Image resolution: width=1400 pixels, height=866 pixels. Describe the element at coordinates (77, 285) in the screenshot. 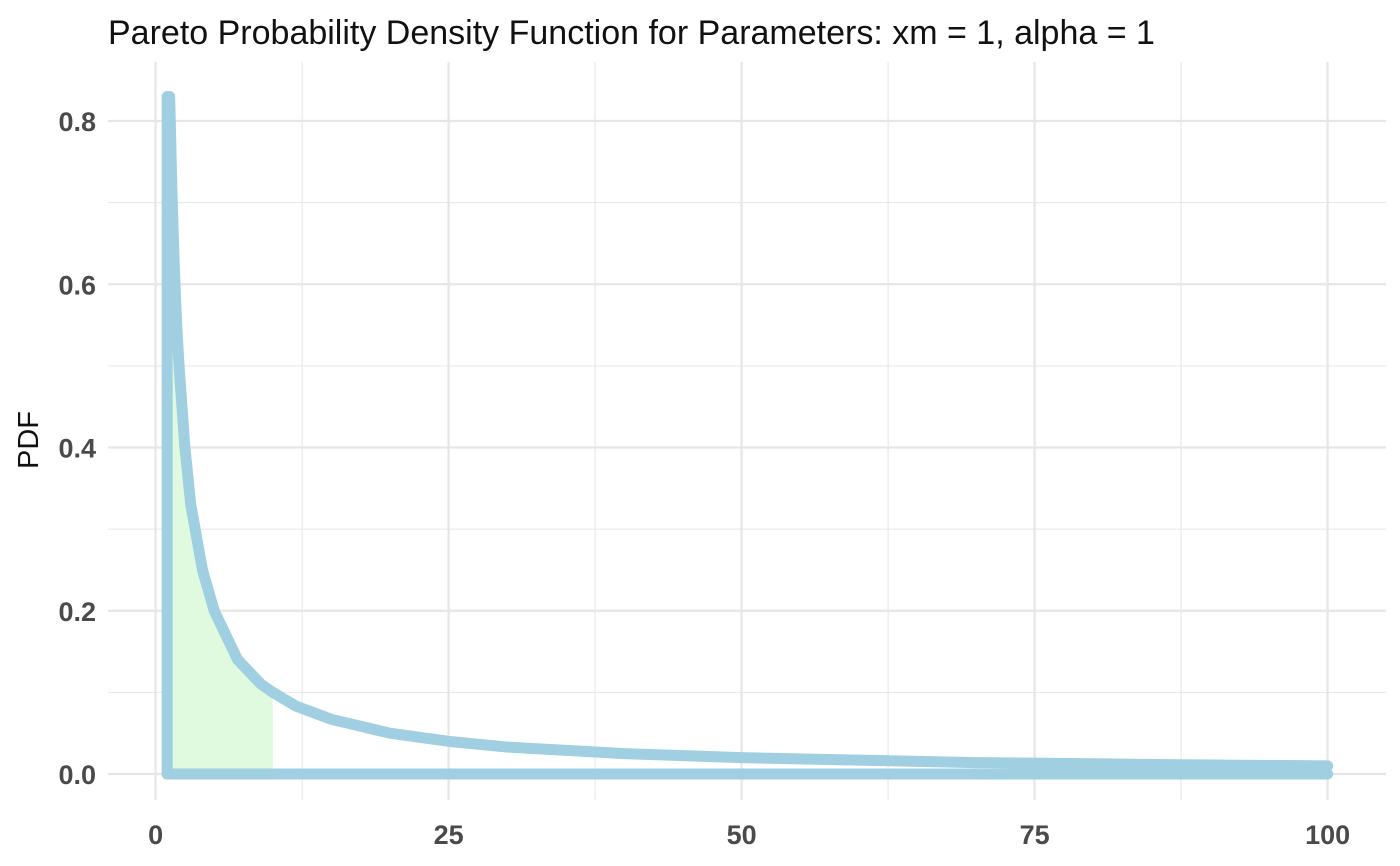

I see `y-tick-label: 0.6` at that location.